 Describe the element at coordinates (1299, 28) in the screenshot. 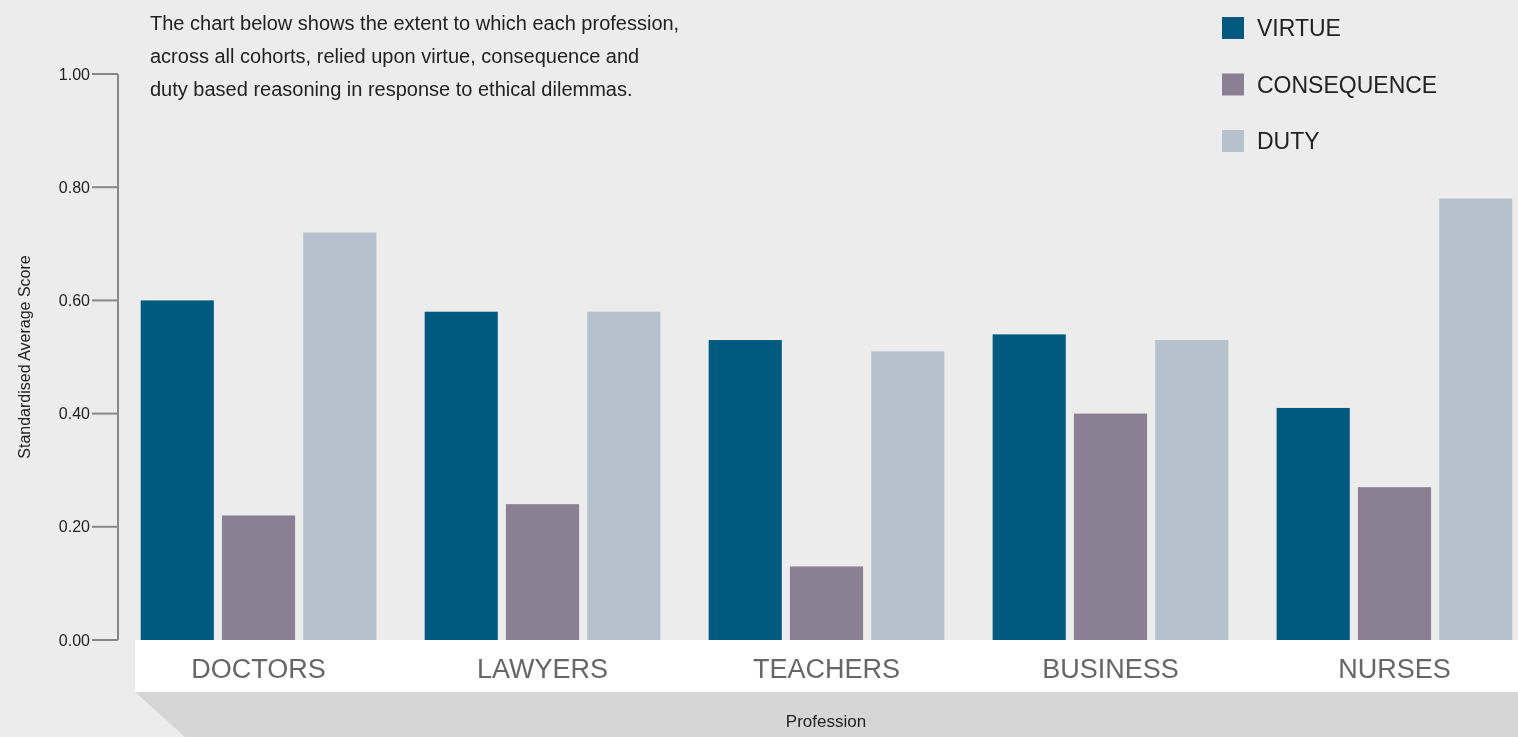

I see `legend-label: VIRTUE` at that location.